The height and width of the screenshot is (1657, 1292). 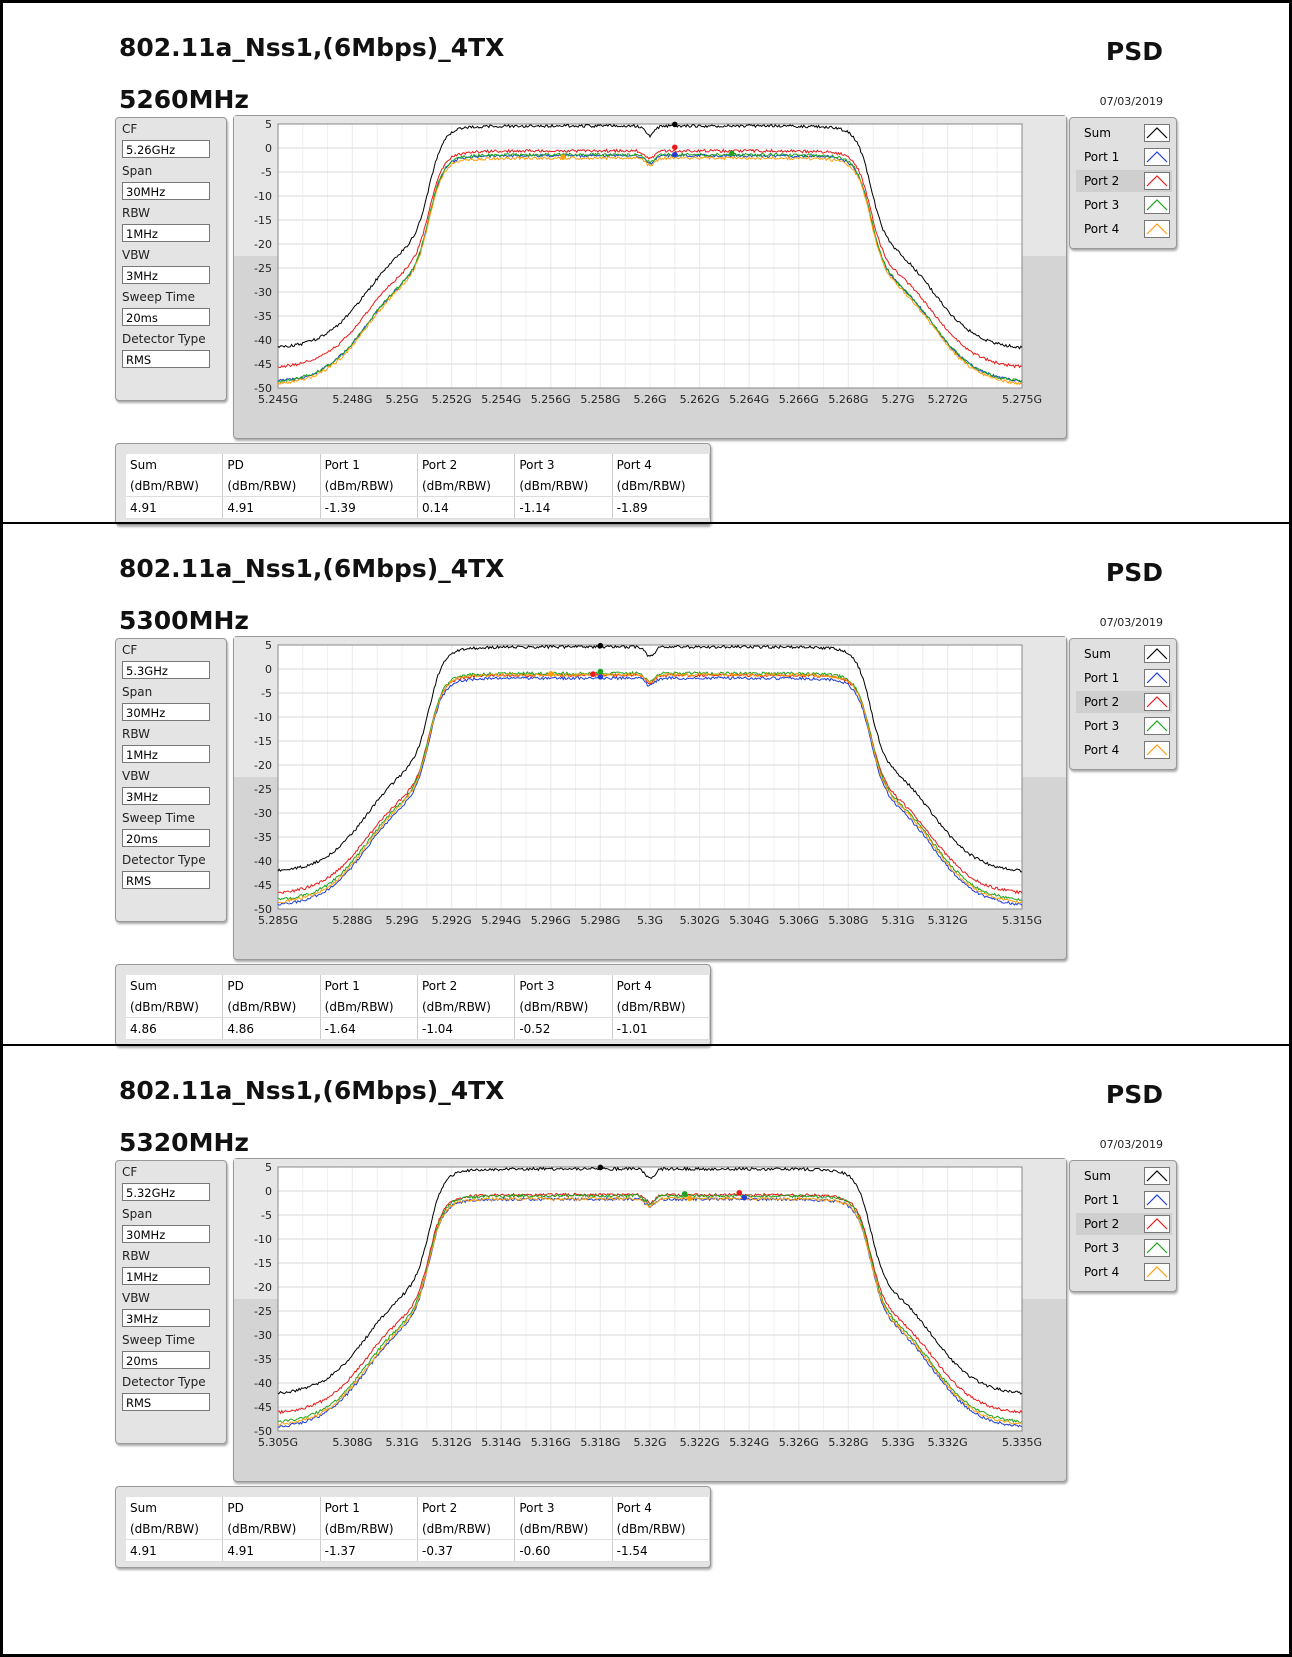 What do you see at coordinates (452, 399) in the screenshot?
I see `x-tick-label: 5.252G` at bounding box center [452, 399].